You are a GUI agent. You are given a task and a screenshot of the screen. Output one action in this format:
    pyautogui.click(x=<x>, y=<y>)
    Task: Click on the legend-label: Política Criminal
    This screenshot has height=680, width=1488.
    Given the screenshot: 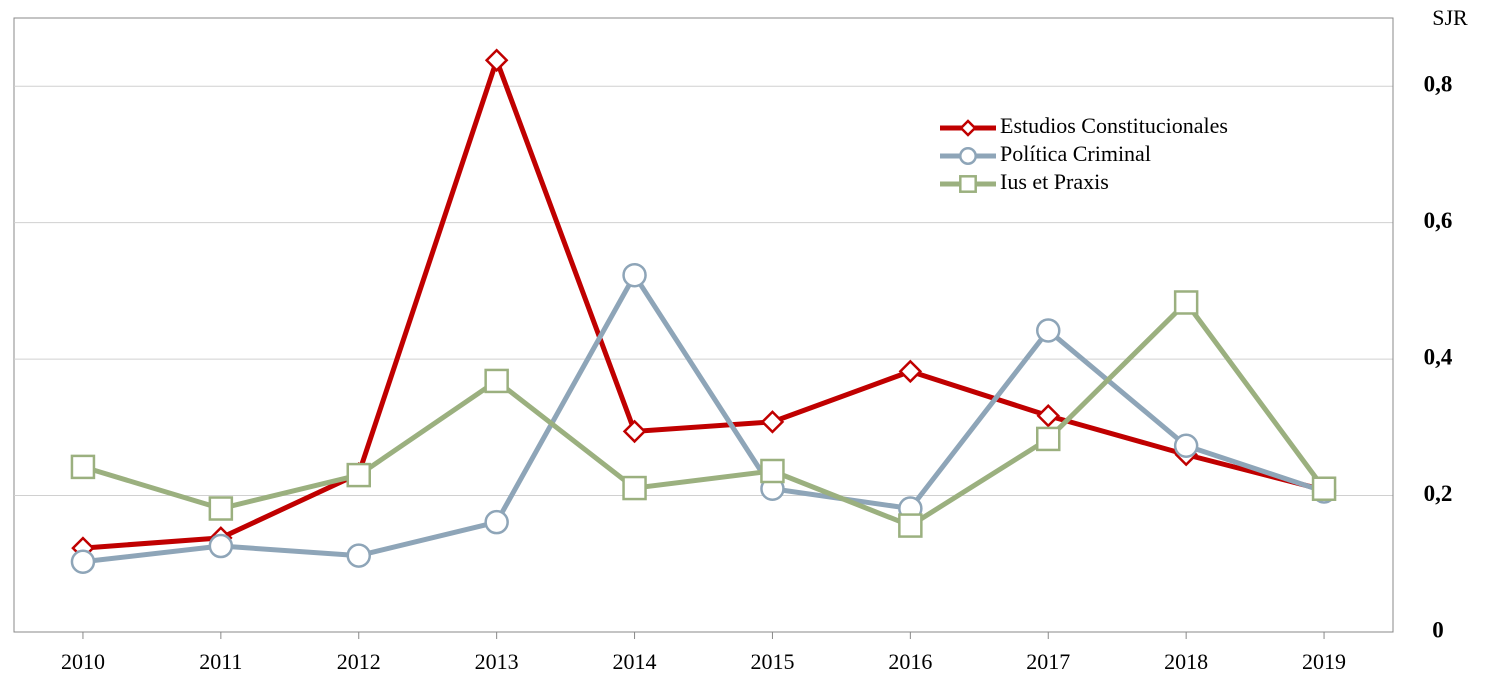 What is the action you would take?
    pyautogui.click(x=1075, y=153)
    